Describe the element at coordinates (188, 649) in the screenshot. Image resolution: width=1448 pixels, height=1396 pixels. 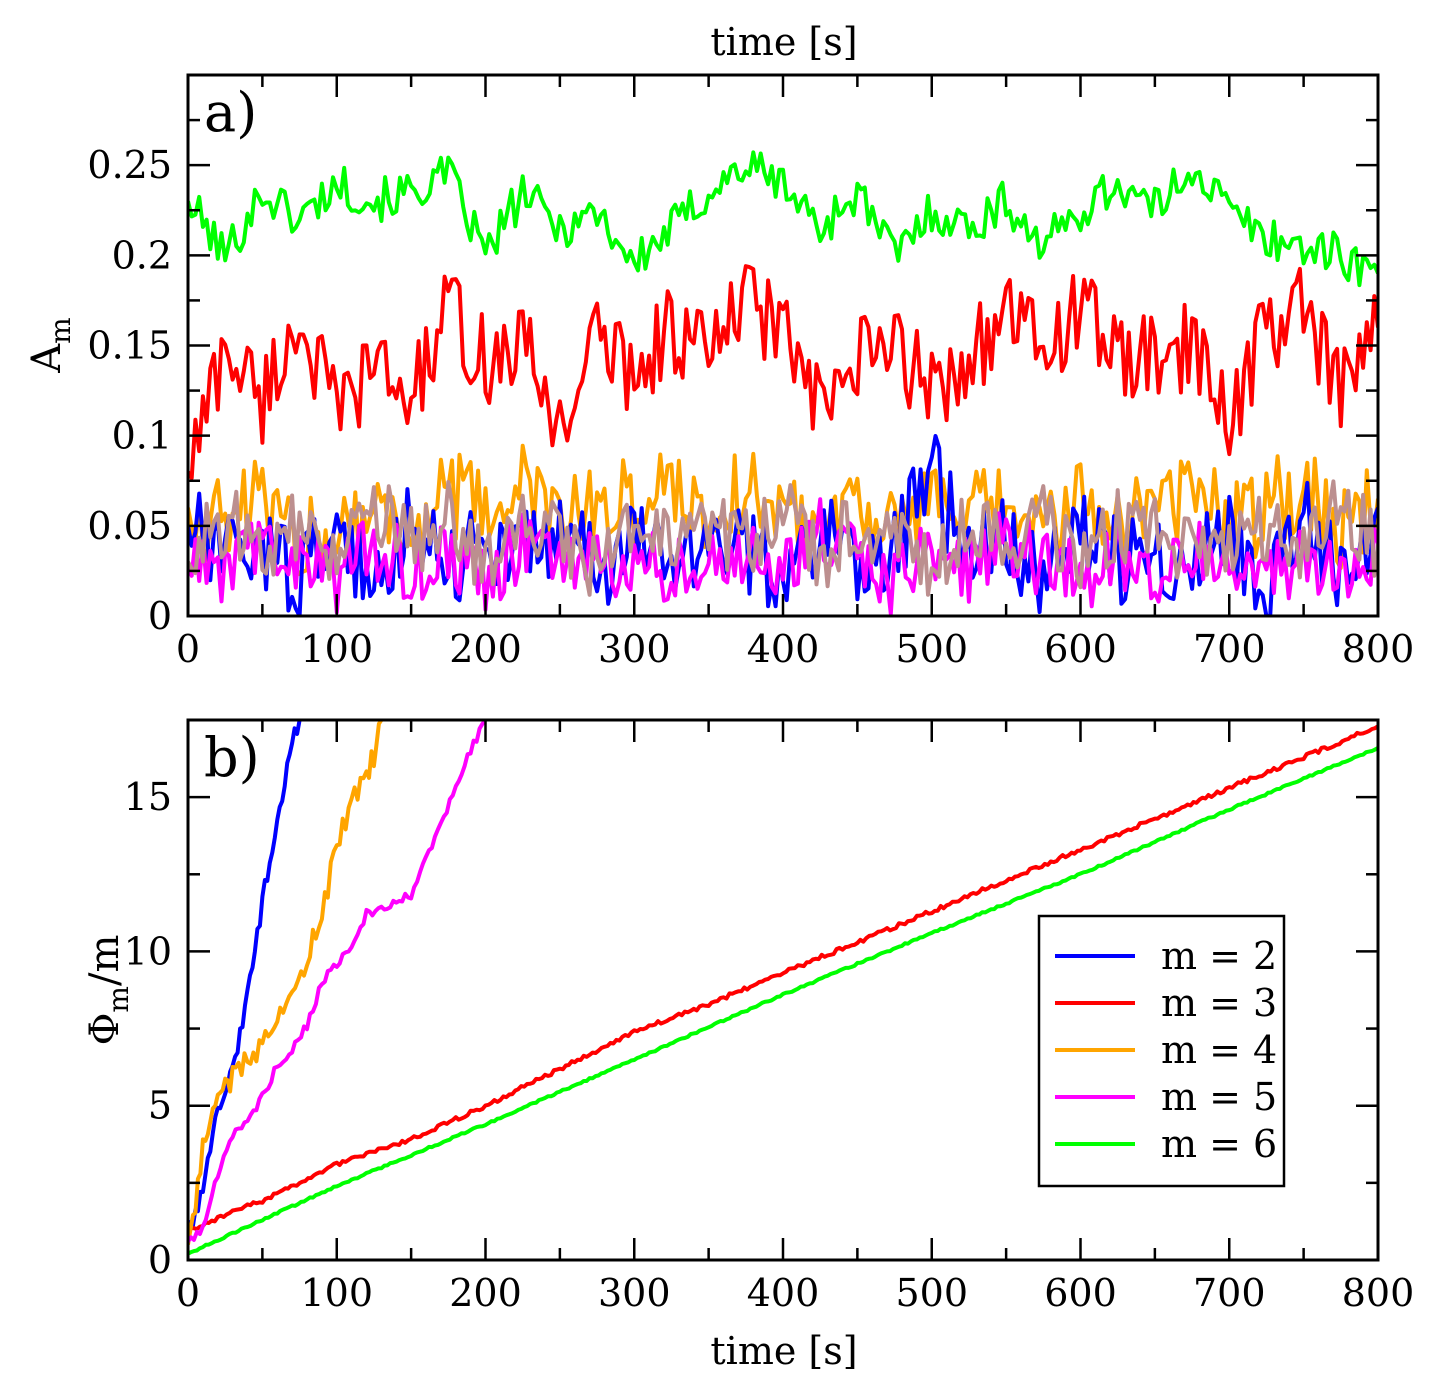
I see `x-tick-label-a: 0` at that location.